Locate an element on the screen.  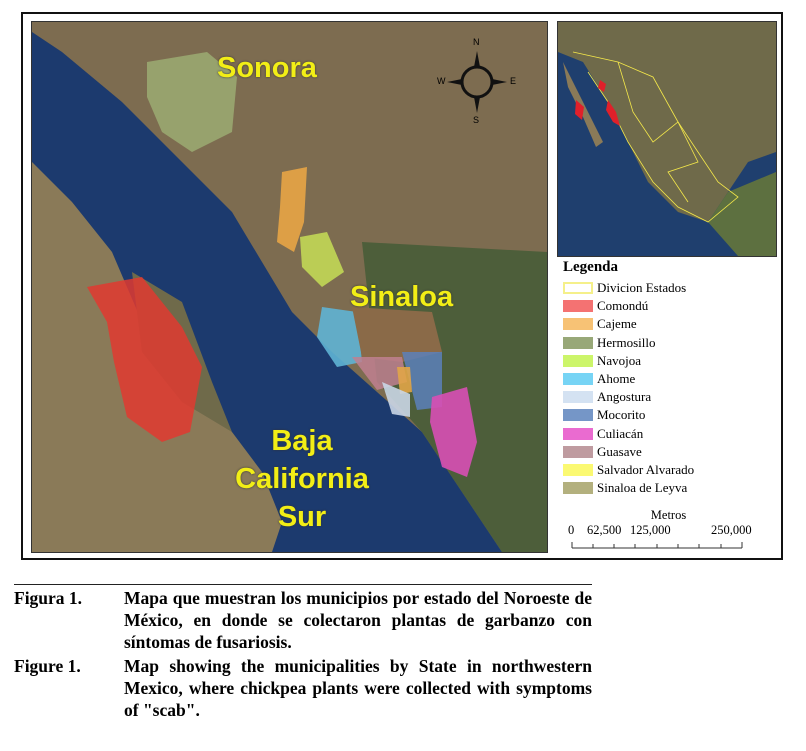
inset-map-mexico is located at coordinates (667, 139).